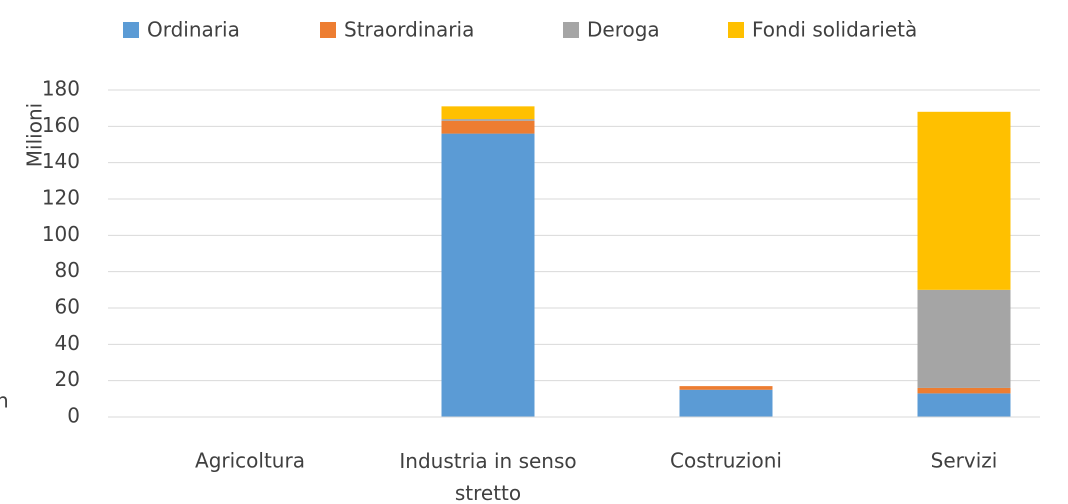 The width and height of the screenshot is (1068, 504). What do you see at coordinates (964, 461) in the screenshot?
I see `x-tick-label: Servizi` at bounding box center [964, 461].